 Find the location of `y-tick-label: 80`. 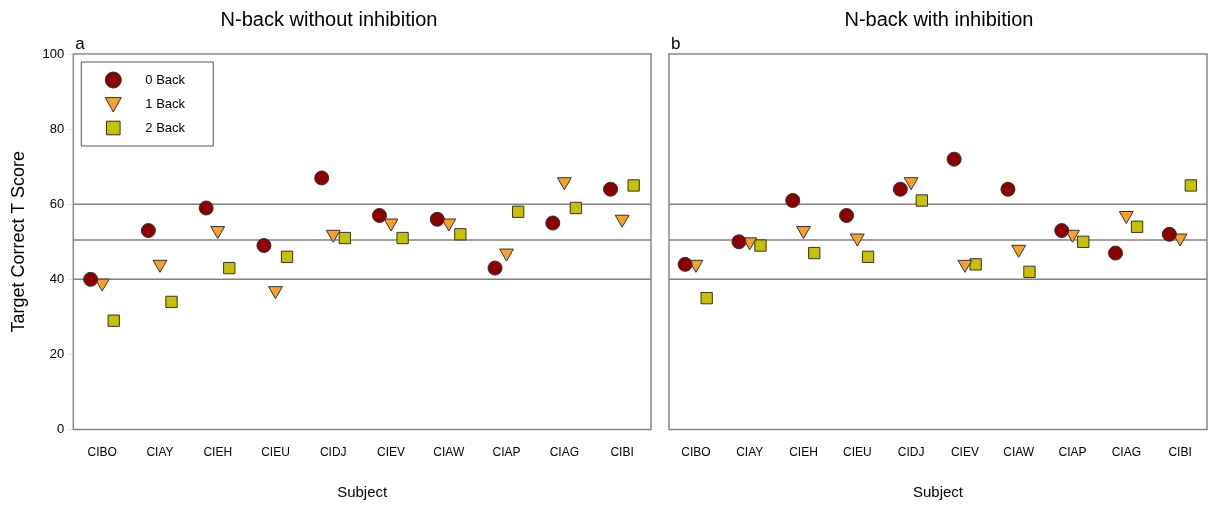

y-tick-label: 80 is located at coordinates (57, 128).